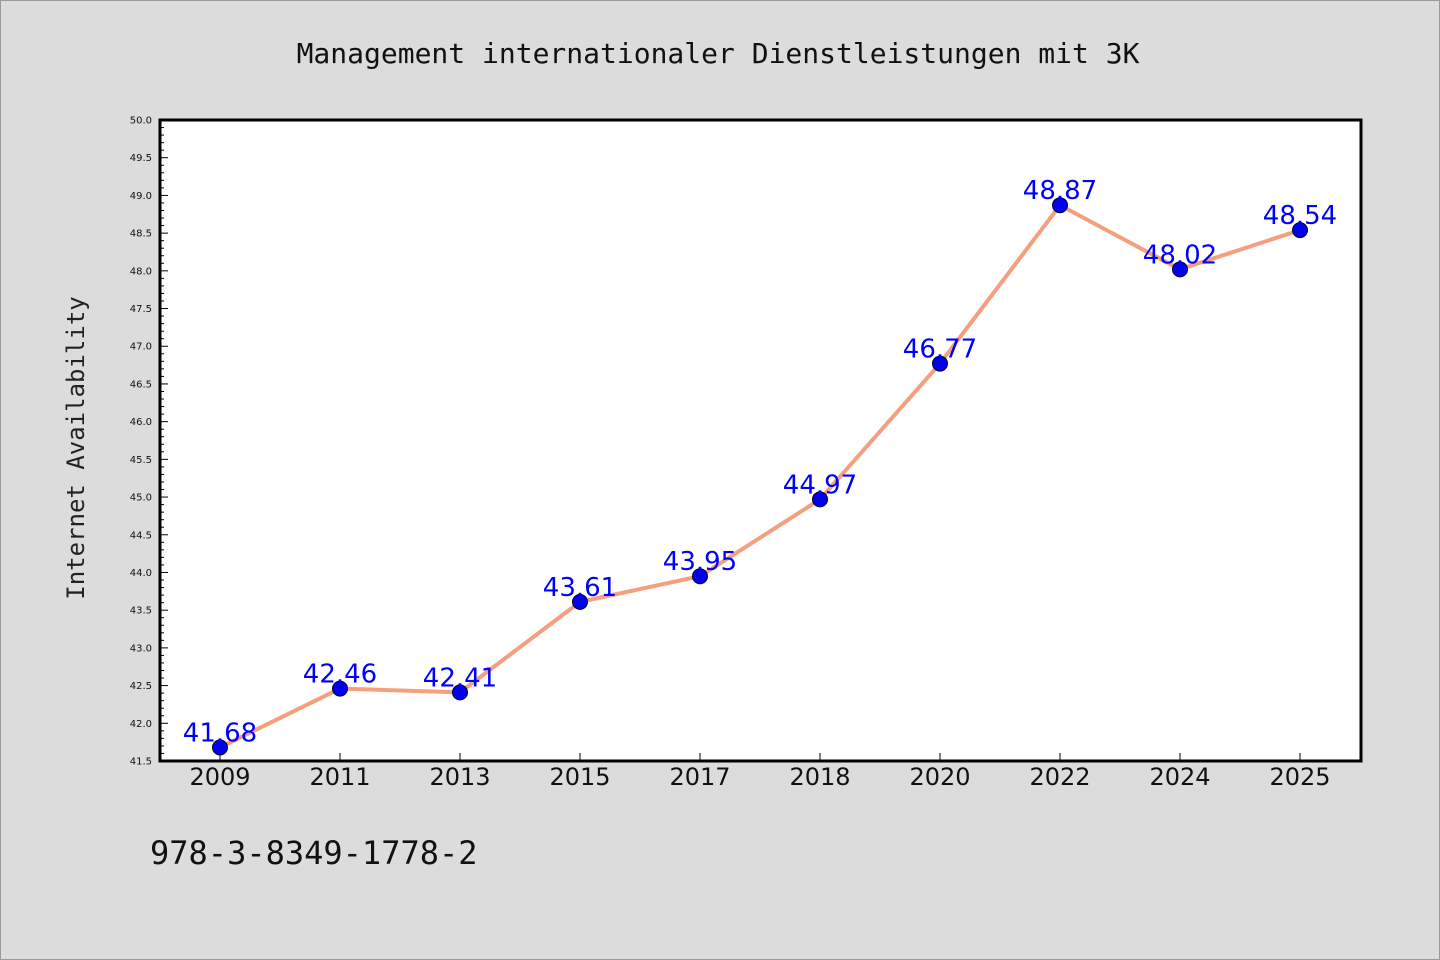  What do you see at coordinates (141, 611) in the screenshot?
I see `y-tick-label: 43.5` at bounding box center [141, 611].